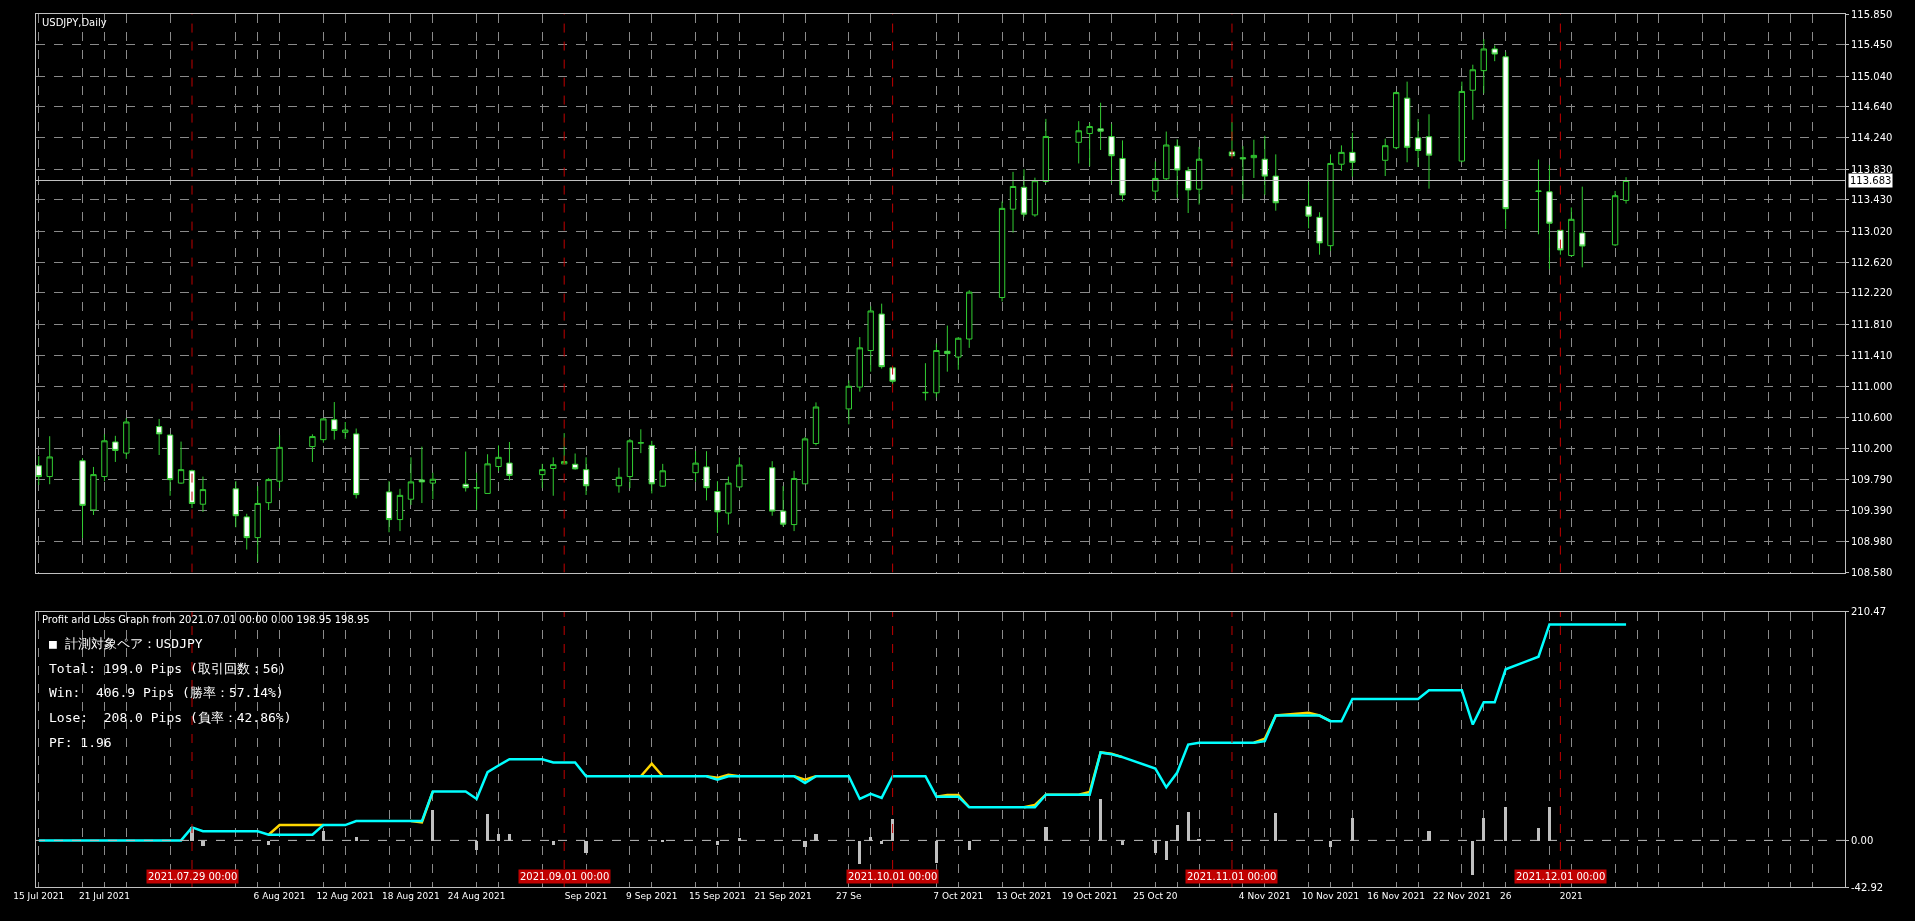  I want to click on y-tick-label: 115.040, so click(1872, 76).